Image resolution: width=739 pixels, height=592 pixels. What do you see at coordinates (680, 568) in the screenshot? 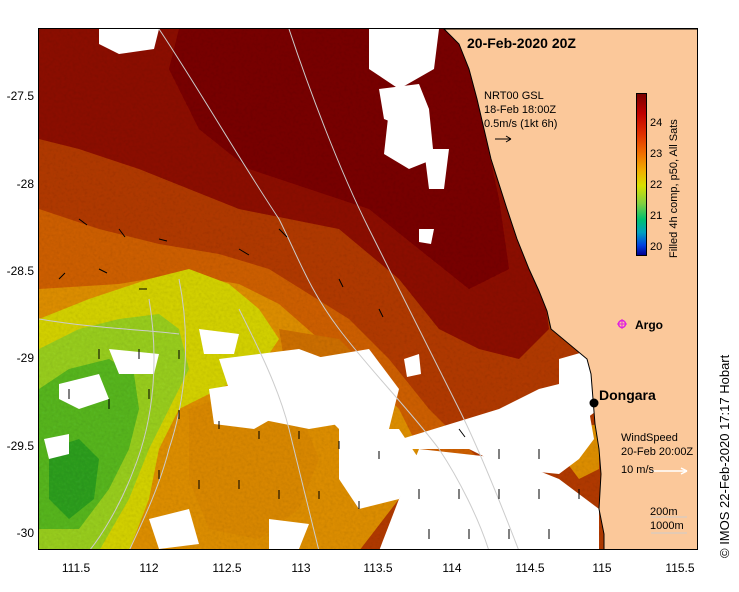
I see `lon-tick: 115.5` at bounding box center [680, 568].